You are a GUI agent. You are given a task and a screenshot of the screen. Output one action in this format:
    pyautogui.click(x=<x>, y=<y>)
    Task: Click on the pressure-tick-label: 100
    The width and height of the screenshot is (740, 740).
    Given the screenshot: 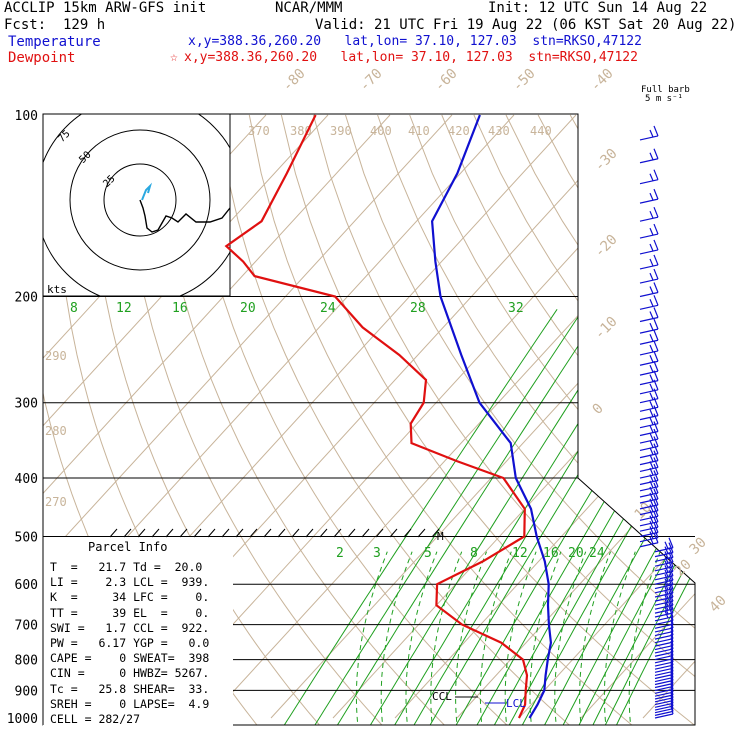 What is the action you would take?
    pyautogui.click(x=26, y=116)
    